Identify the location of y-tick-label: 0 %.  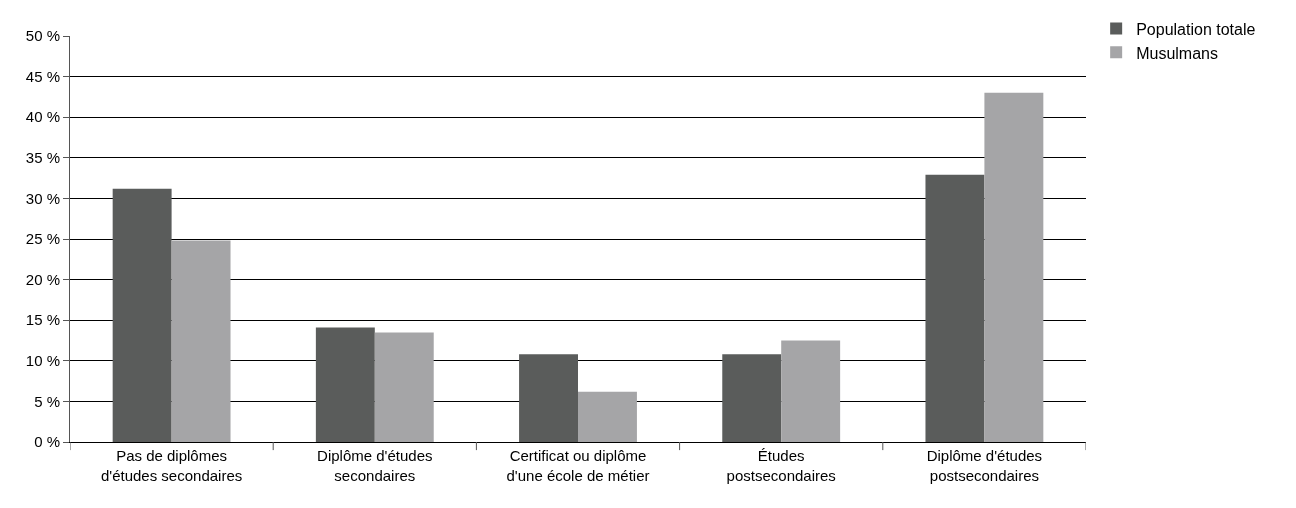
(47, 442).